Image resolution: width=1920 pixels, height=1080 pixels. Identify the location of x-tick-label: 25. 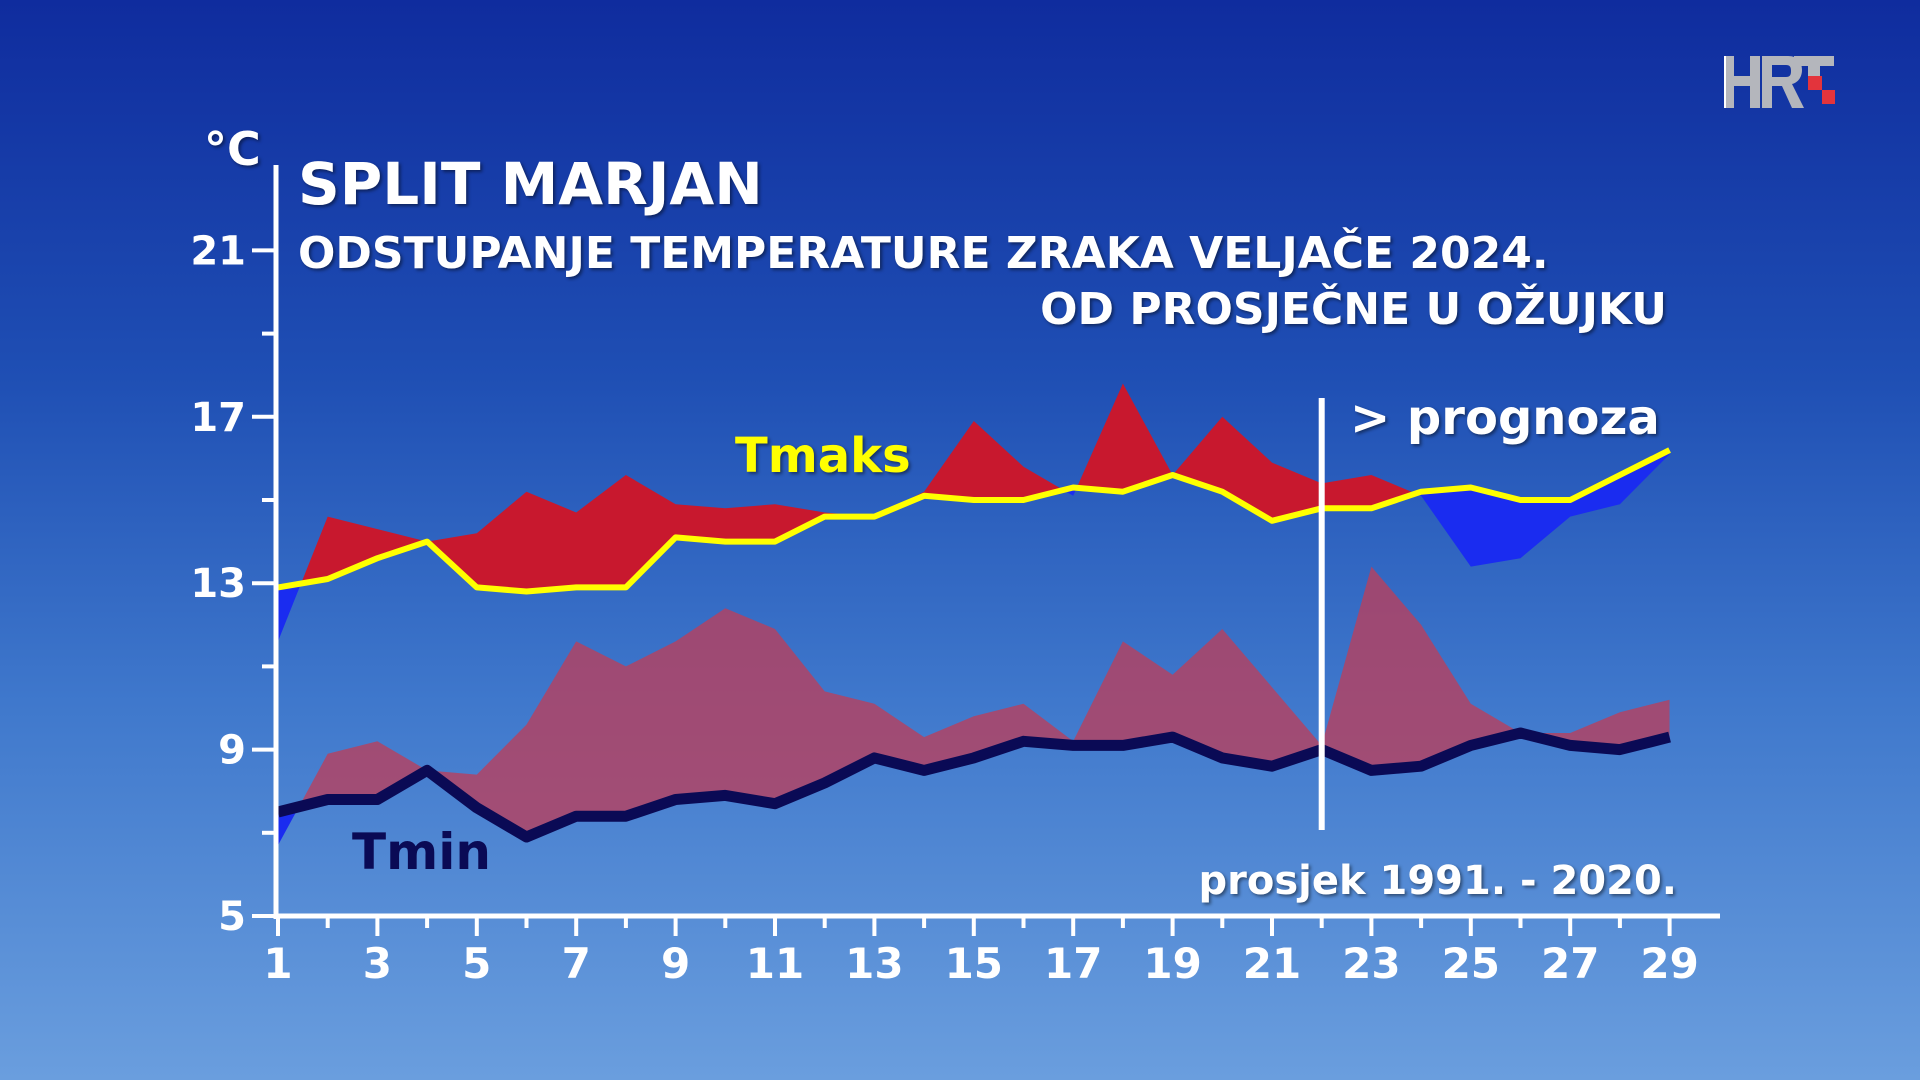
(1471, 963).